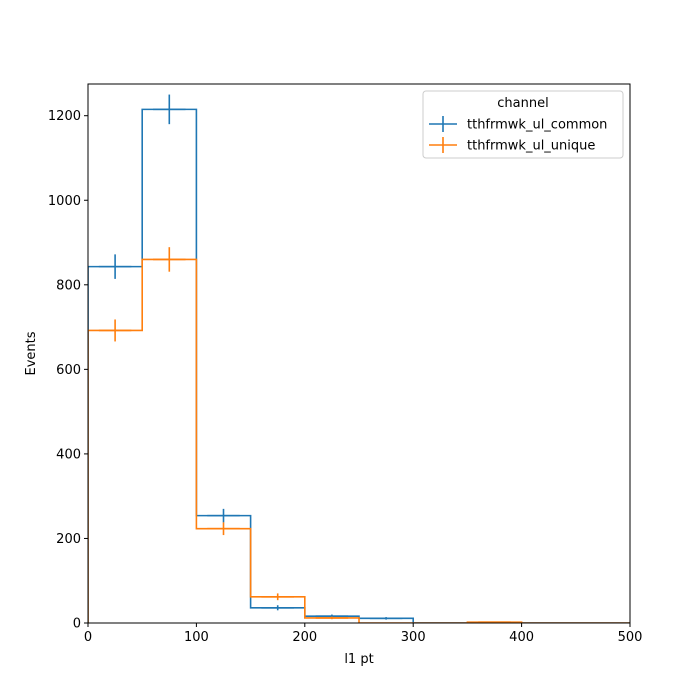  I want to click on x-axis-label: l1 pt, so click(358, 659).